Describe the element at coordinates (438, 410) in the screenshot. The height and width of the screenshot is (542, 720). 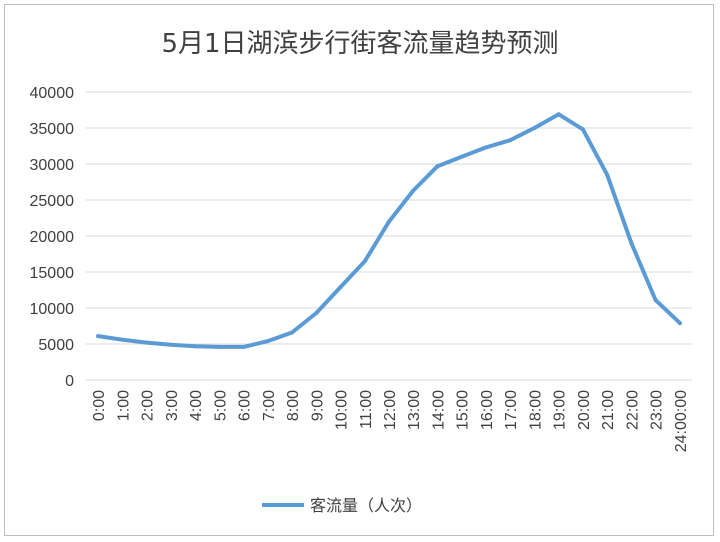
I see `x-tick-label: 14:00` at that location.